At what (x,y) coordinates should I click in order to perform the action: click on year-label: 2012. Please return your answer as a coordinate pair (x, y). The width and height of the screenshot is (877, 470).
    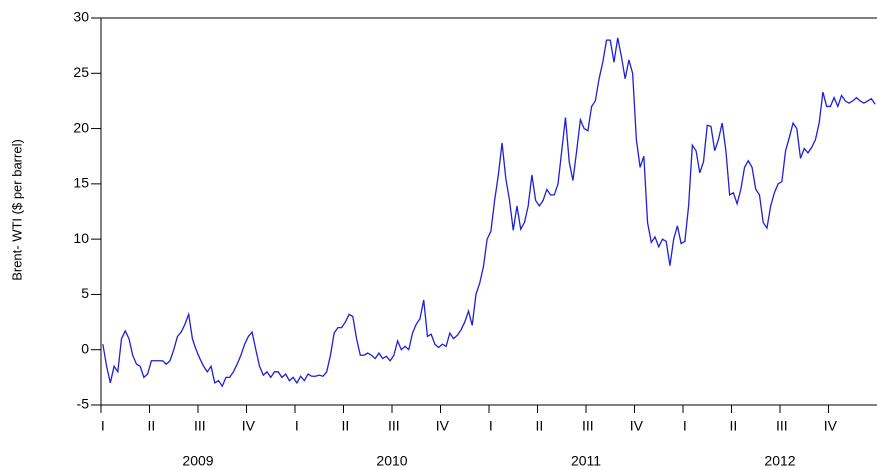
    Looking at the image, I should click on (779, 461).